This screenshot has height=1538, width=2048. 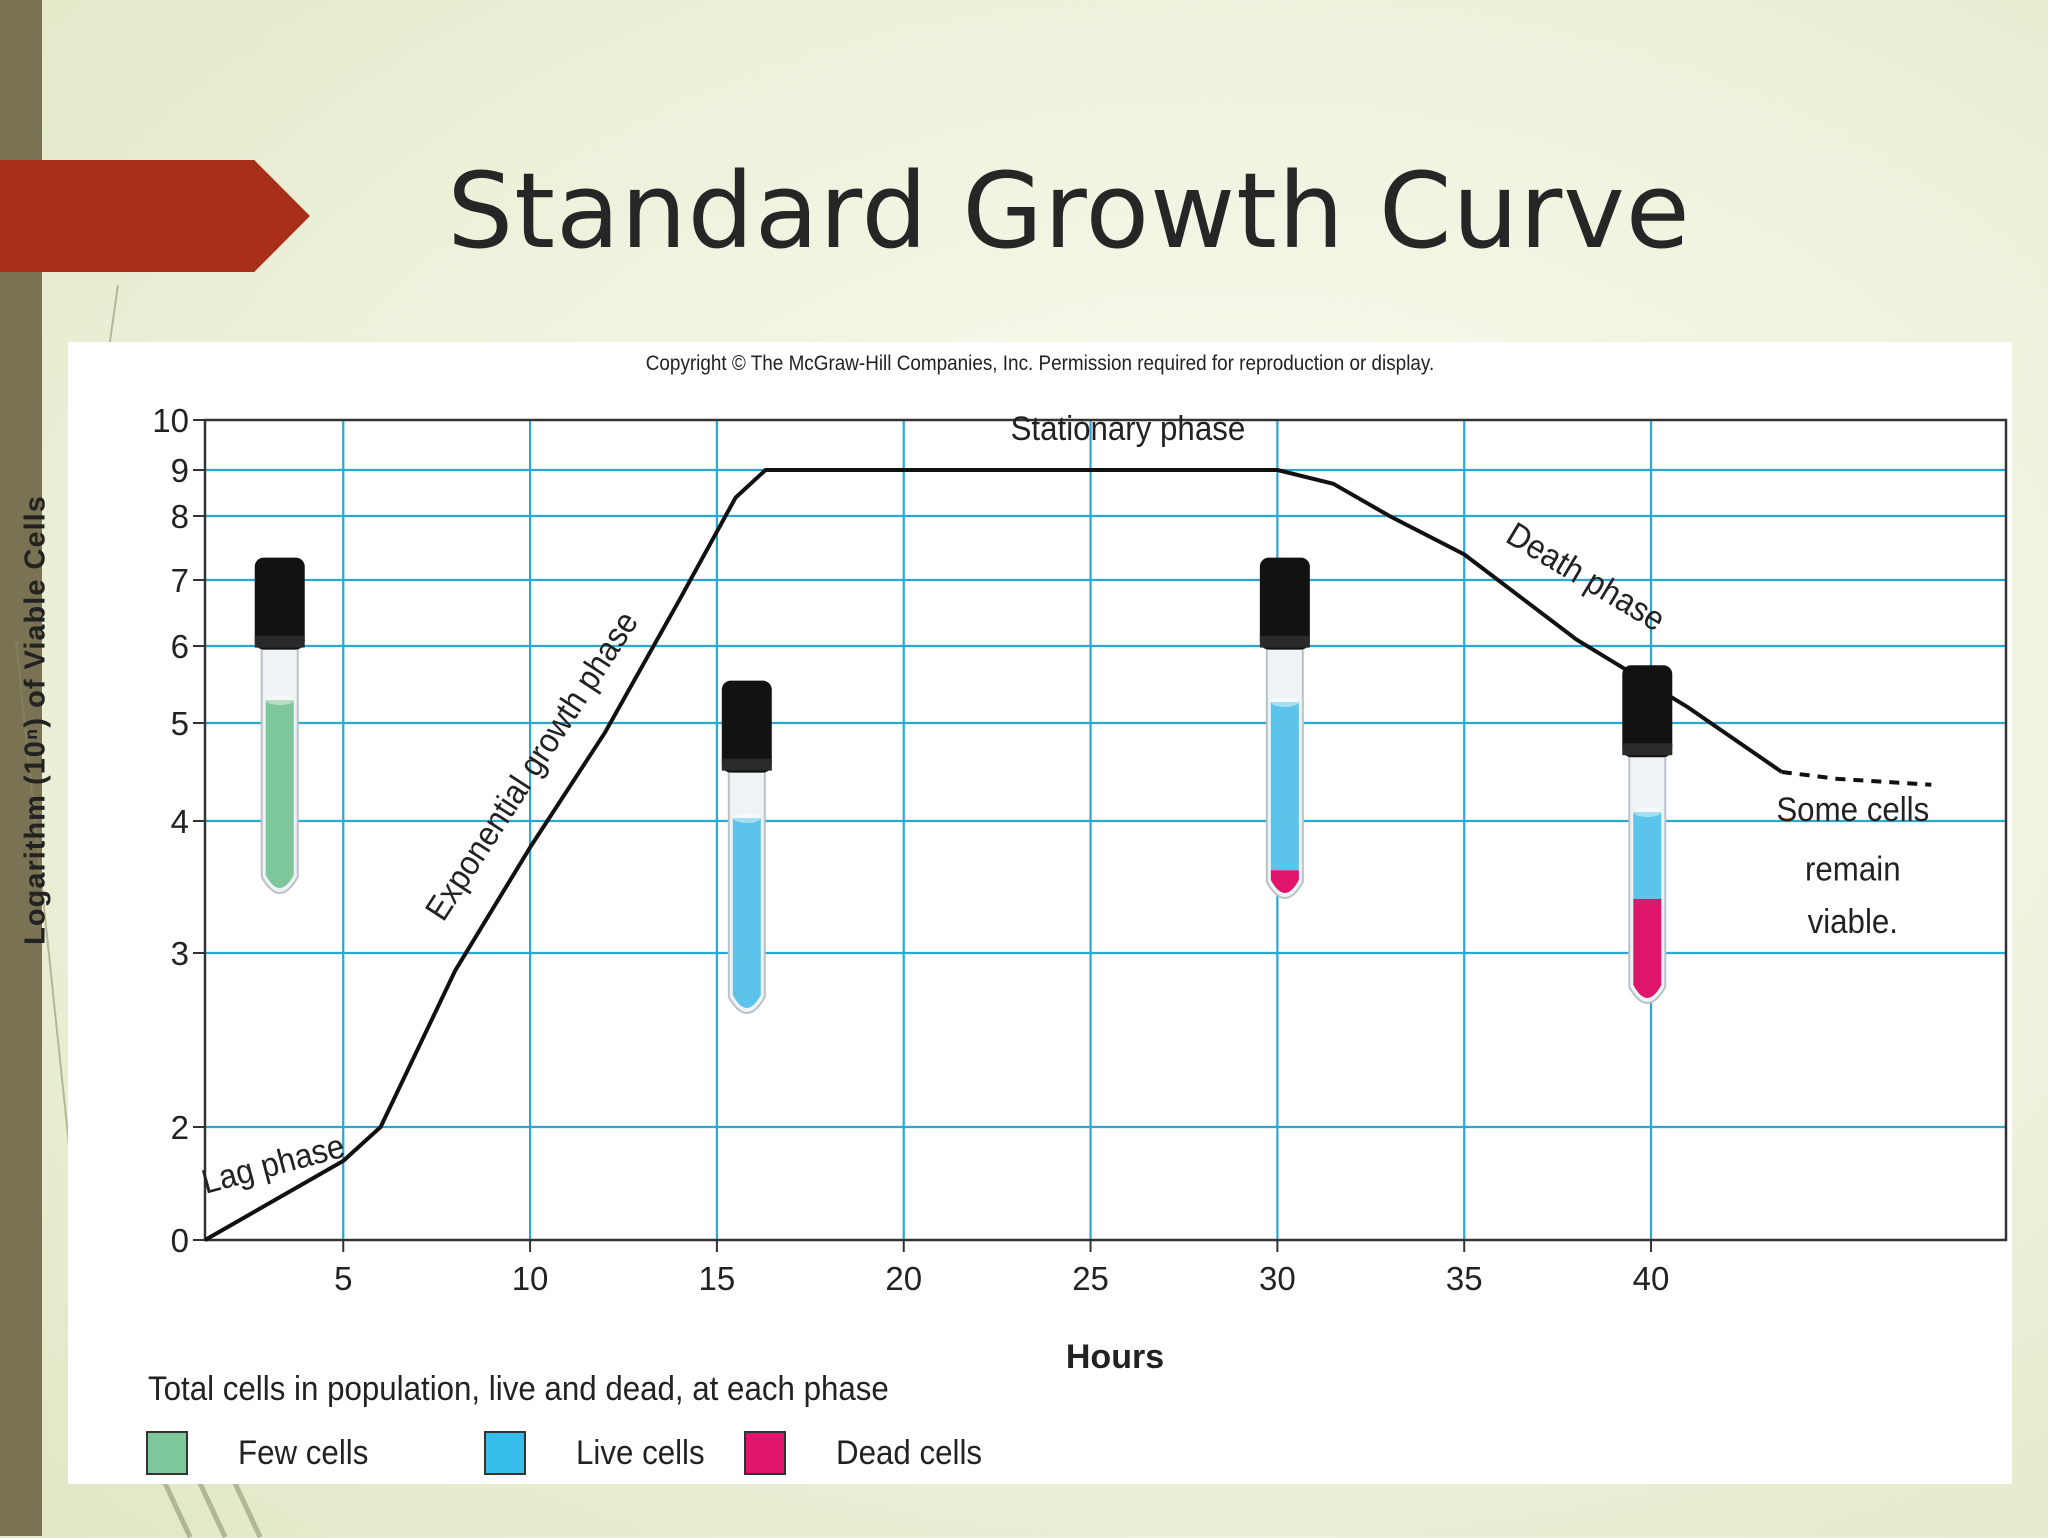 What do you see at coordinates (180, 953) in the screenshot?
I see `y-tick-label: 3` at bounding box center [180, 953].